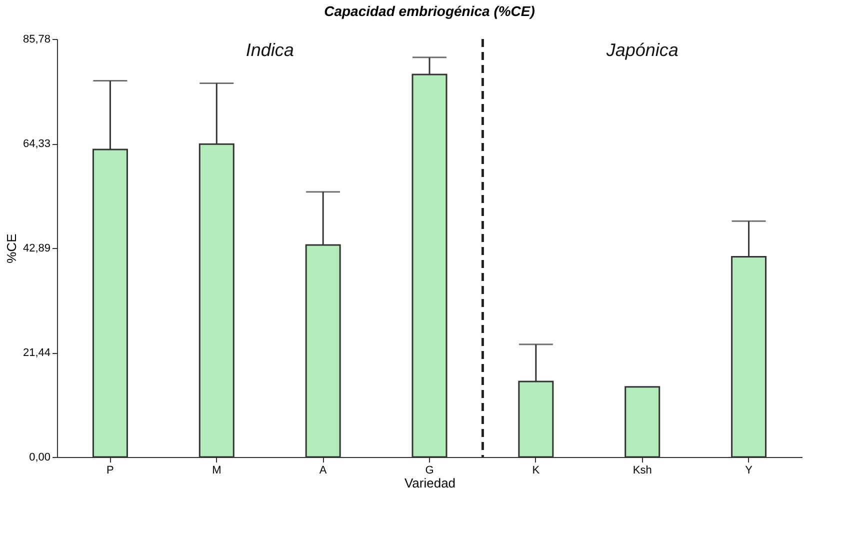 This screenshot has height=538, width=859. What do you see at coordinates (642, 470) in the screenshot?
I see `x-tick-label: Ksh` at bounding box center [642, 470].